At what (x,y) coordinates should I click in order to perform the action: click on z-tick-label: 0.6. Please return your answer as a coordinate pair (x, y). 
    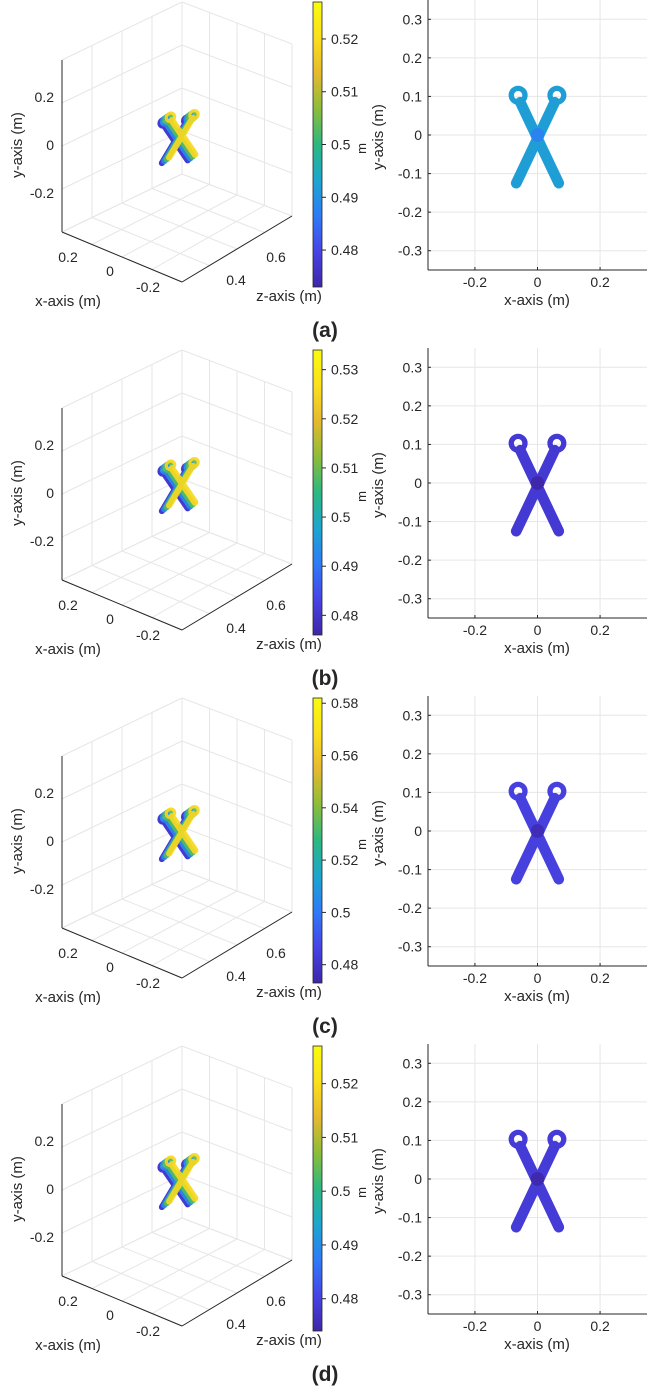
    Looking at the image, I should click on (276, 605).